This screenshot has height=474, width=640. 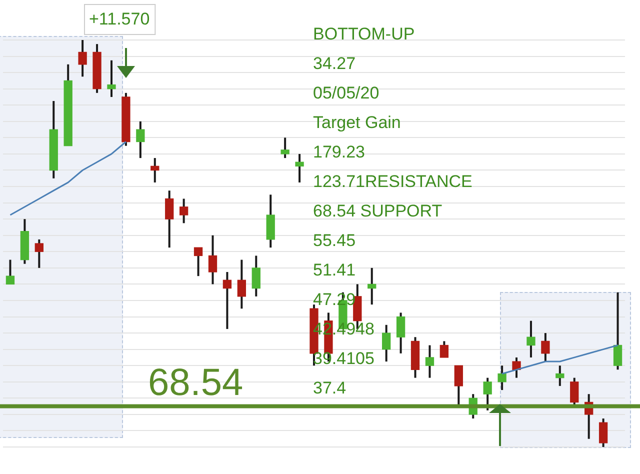 I want to click on annotation: 51.41, so click(x=334, y=270).